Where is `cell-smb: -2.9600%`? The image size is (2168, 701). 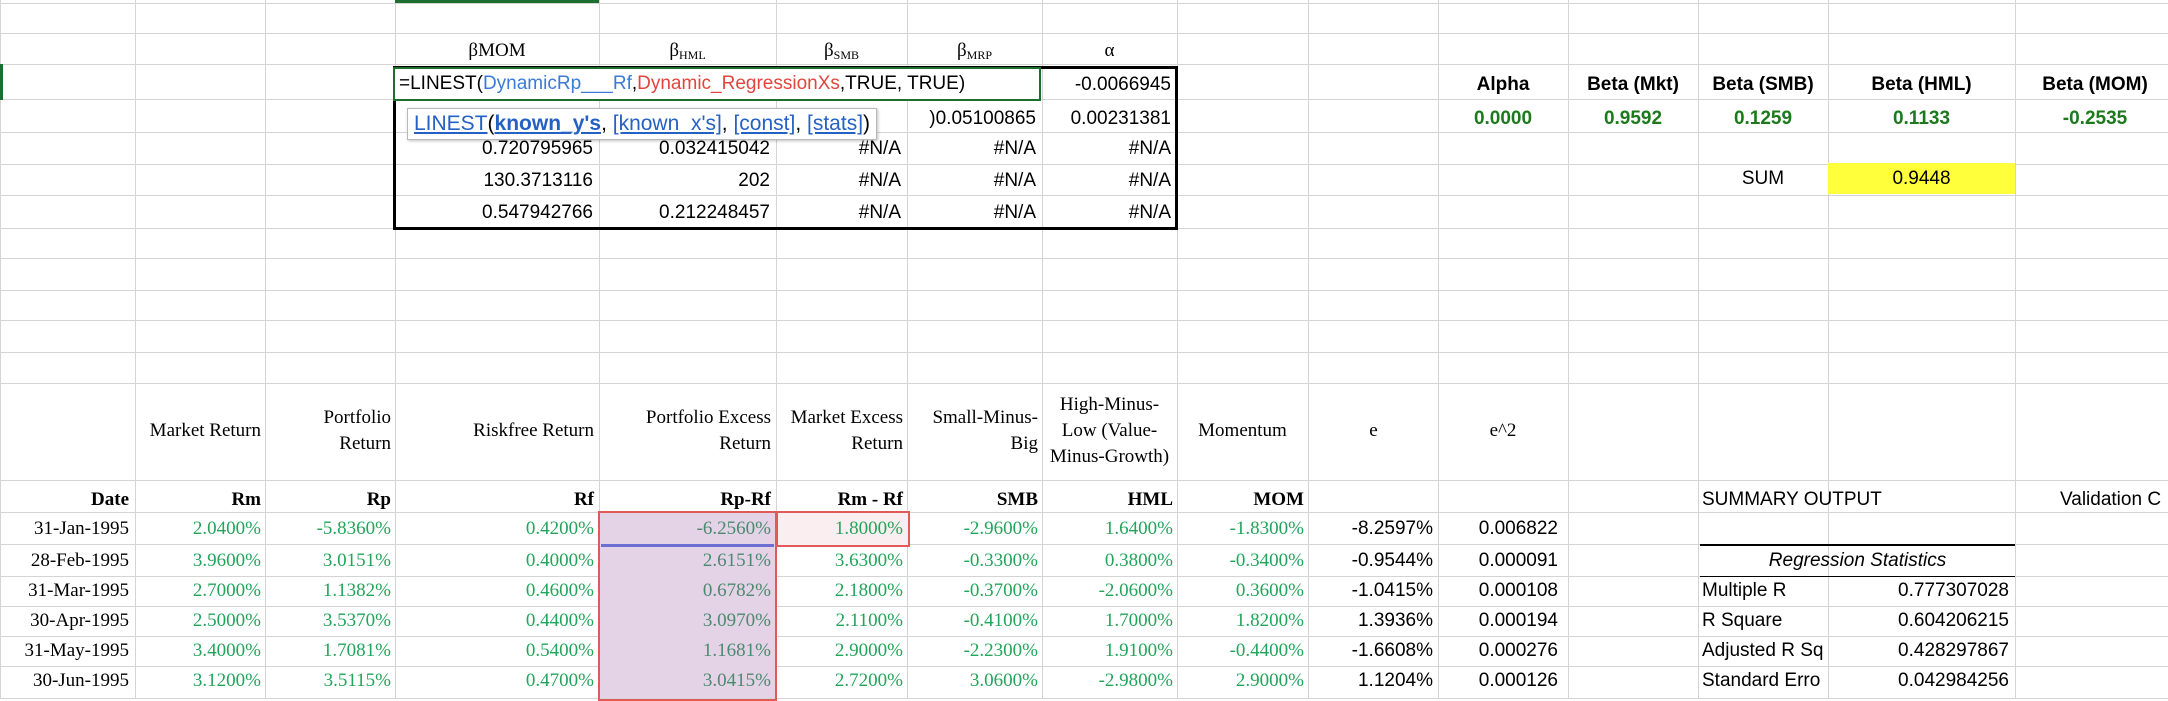
cell-smb: -2.9600% is located at coordinates (1000, 528).